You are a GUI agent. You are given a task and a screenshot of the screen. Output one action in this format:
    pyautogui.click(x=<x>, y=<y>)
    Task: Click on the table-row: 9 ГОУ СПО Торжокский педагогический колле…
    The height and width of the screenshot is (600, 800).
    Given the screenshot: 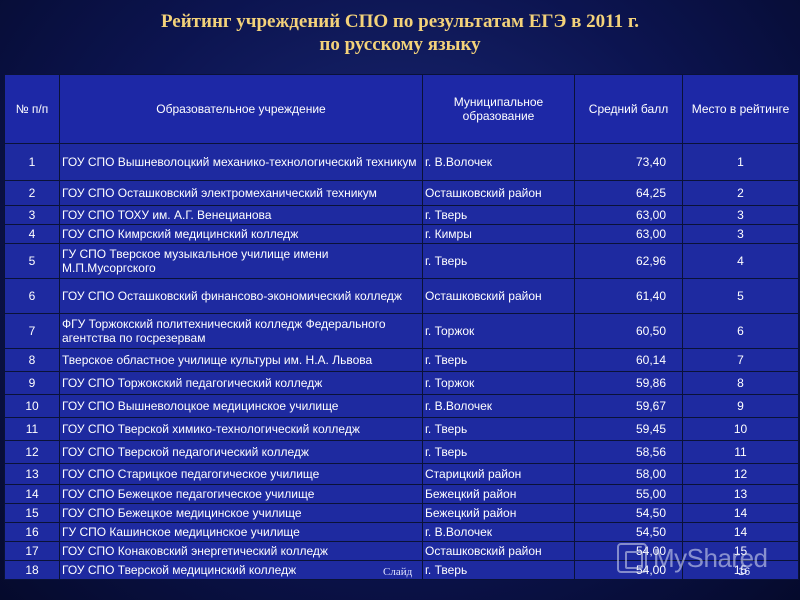 What is the action you would take?
    pyautogui.click(x=401, y=383)
    